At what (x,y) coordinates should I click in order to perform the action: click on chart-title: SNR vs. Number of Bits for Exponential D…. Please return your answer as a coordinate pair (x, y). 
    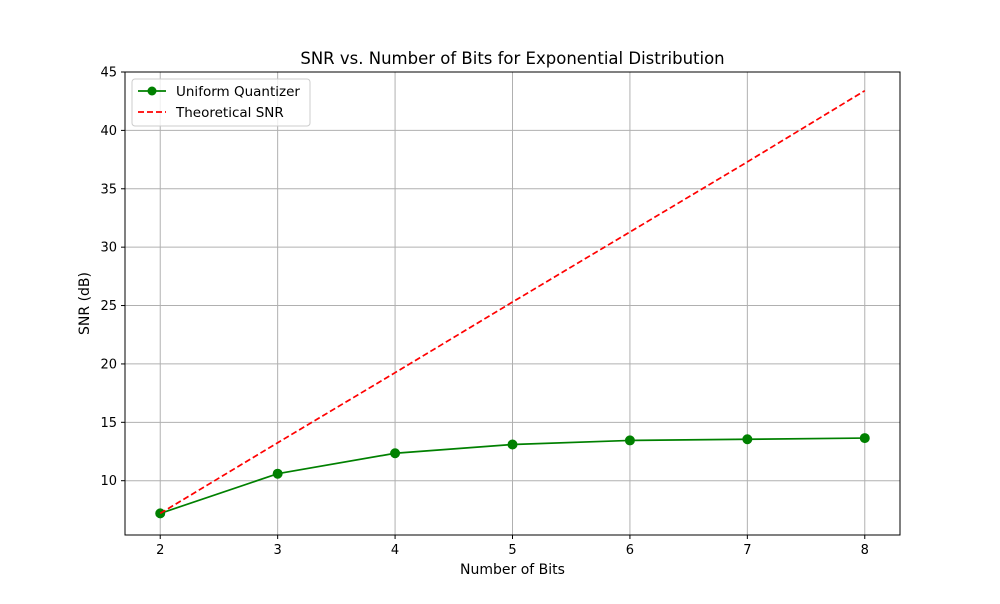
    Looking at the image, I should click on (512, 58).